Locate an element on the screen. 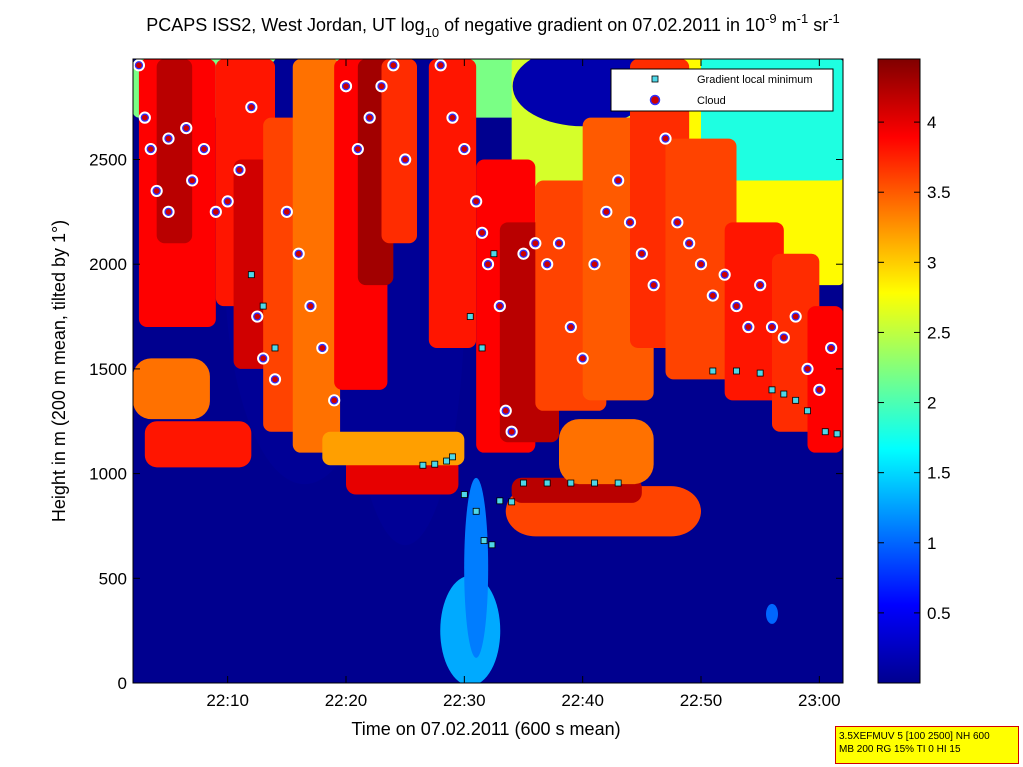 The image size is (1023, 767). x-tick-label: 23:00 is located at coordinates (819, 700).